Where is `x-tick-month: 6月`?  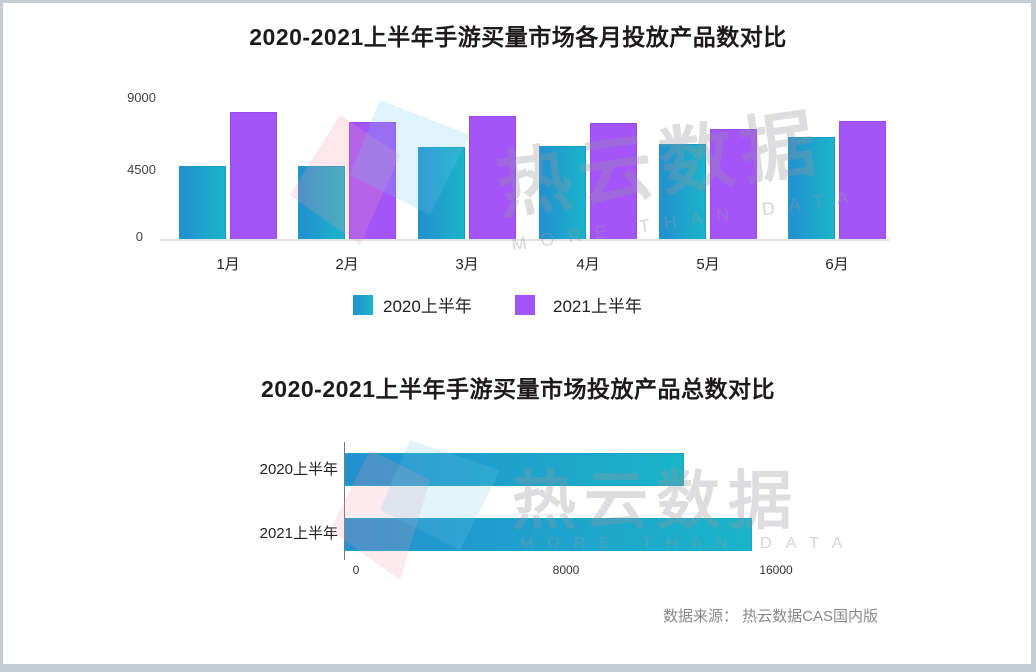
x-tick-month: 6月 is located at coordinates (837, 264).